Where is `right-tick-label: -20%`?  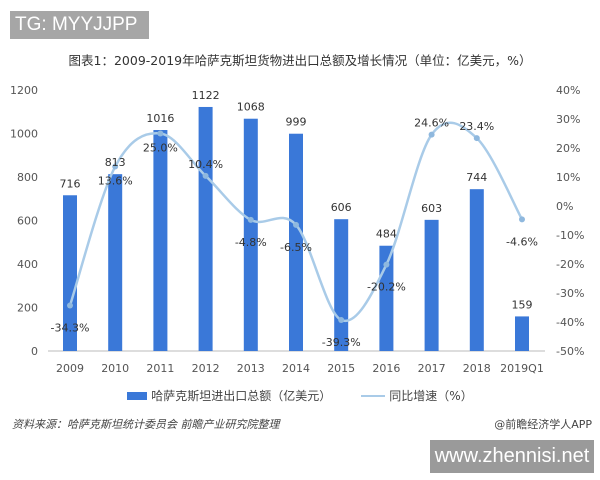 right-tick-label: -20% is located at coordinates (570, 264).